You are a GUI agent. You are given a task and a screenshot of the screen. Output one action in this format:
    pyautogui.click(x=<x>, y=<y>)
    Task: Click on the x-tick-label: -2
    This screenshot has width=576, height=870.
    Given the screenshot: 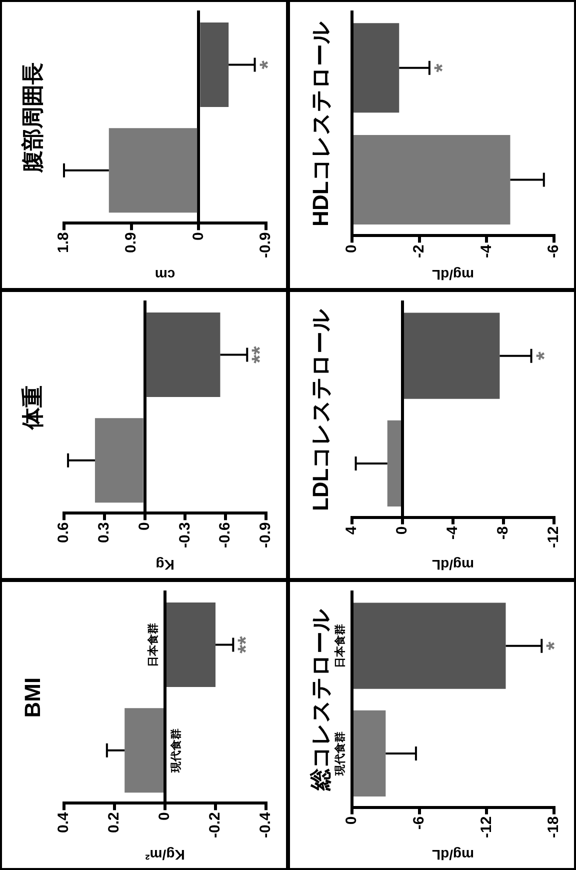 What is the action you would take?
    pyautogui.click(x=419, y=251)
    